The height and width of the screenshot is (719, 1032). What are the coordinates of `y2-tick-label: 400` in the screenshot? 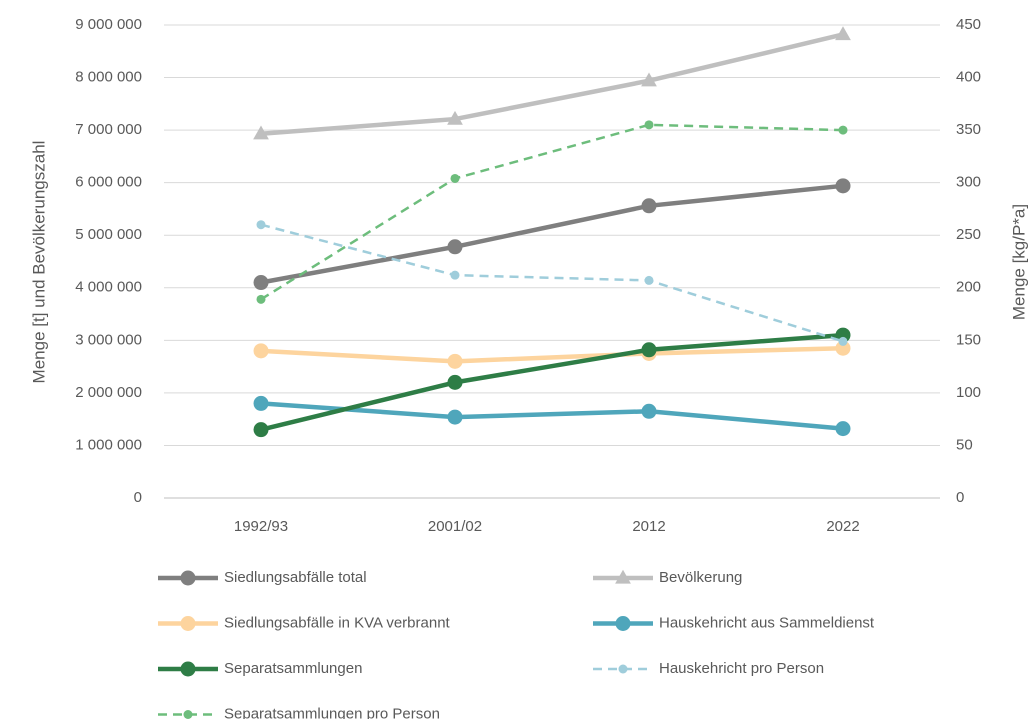 It's located at (968, 77).